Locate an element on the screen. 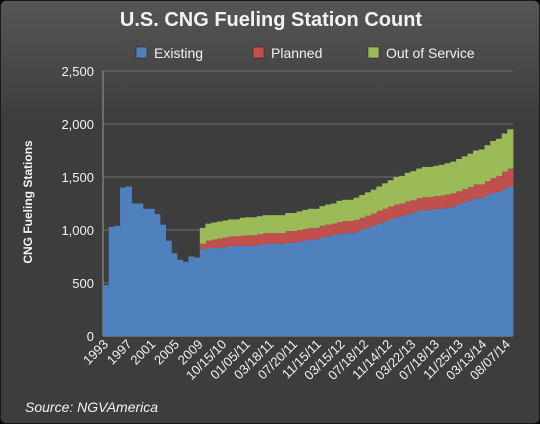 The image size is (540, 424). y-axis-label: CNG Fueling Stations is located at coordinates (28, 202).